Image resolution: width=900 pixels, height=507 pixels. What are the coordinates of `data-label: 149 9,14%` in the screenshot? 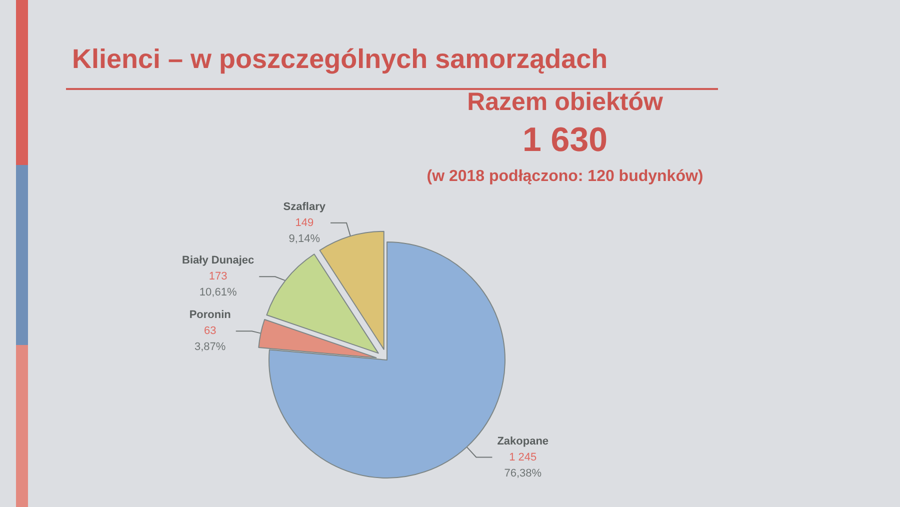 It's located at (304, 230).